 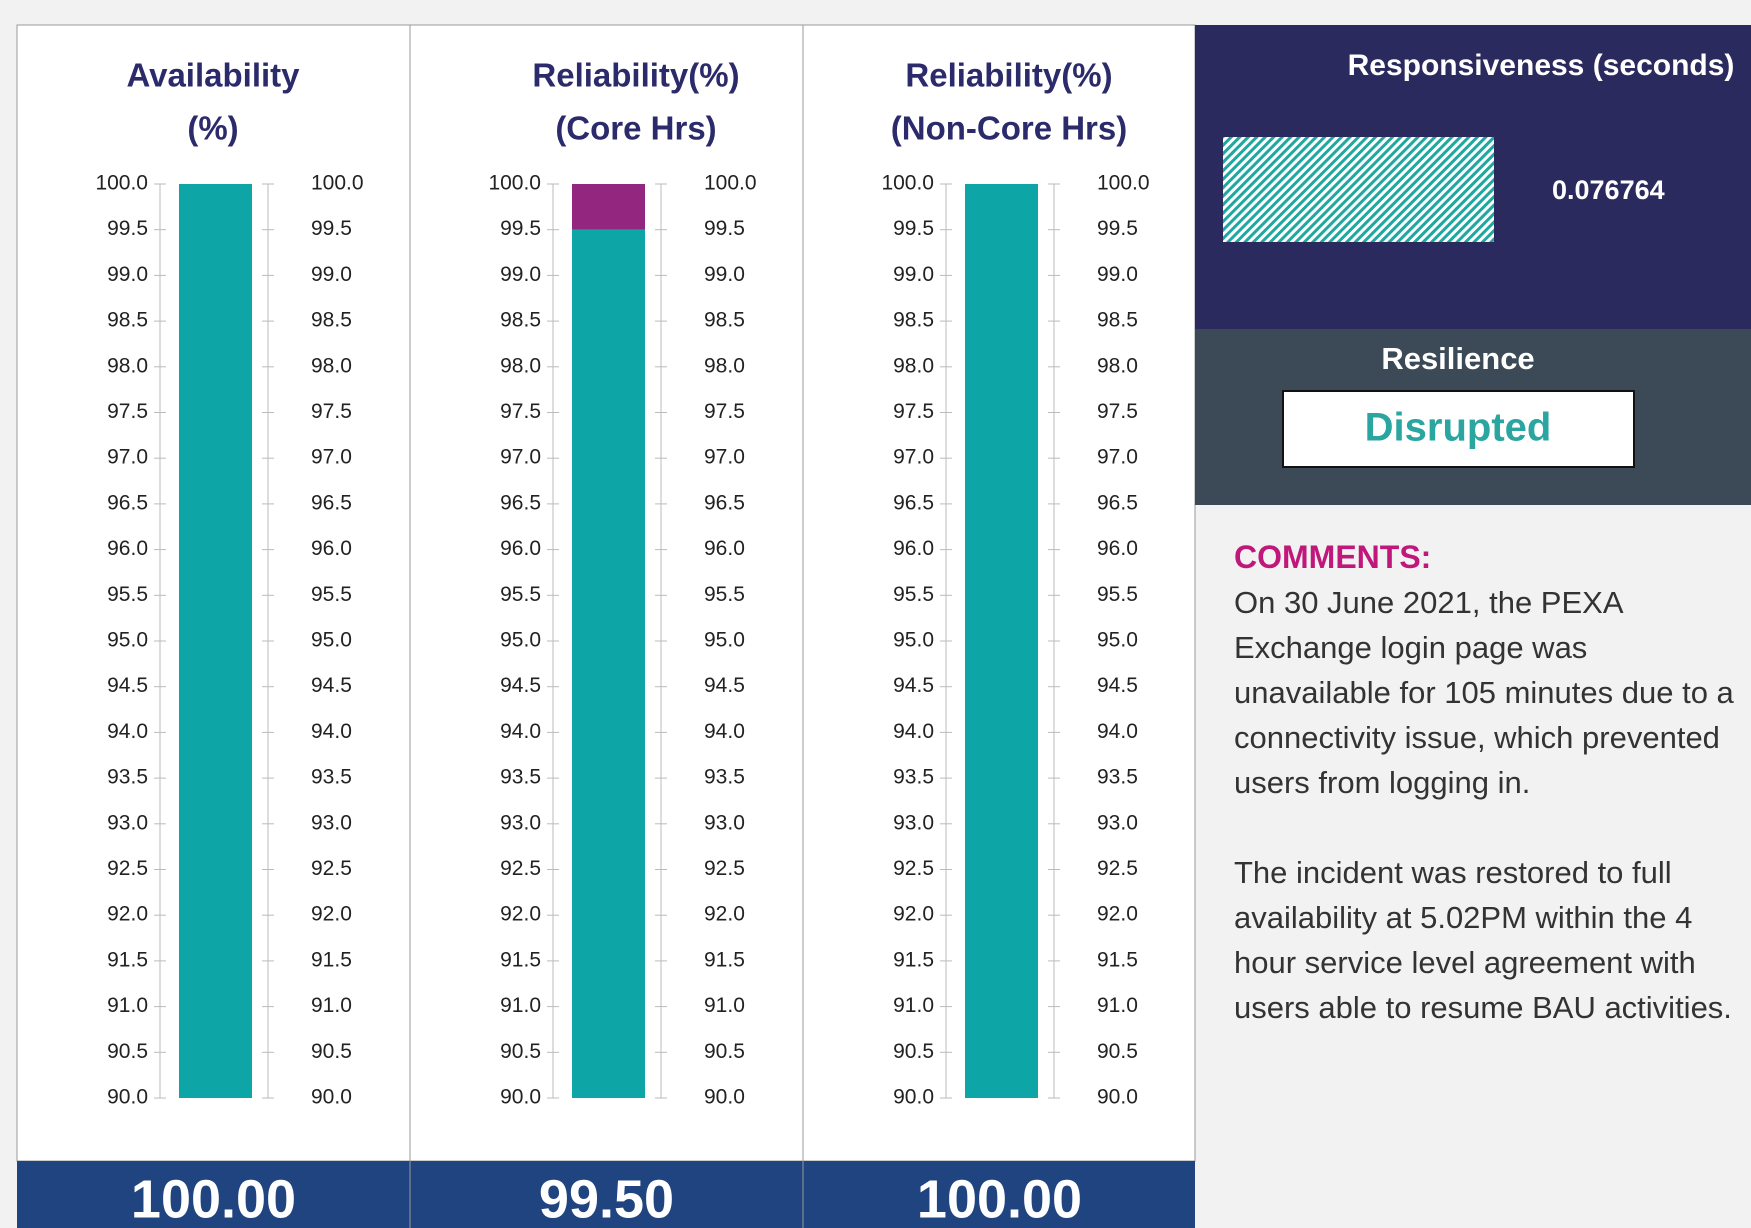 I want to click on chart-title: Reliability(%), so click(x=635, y=75).